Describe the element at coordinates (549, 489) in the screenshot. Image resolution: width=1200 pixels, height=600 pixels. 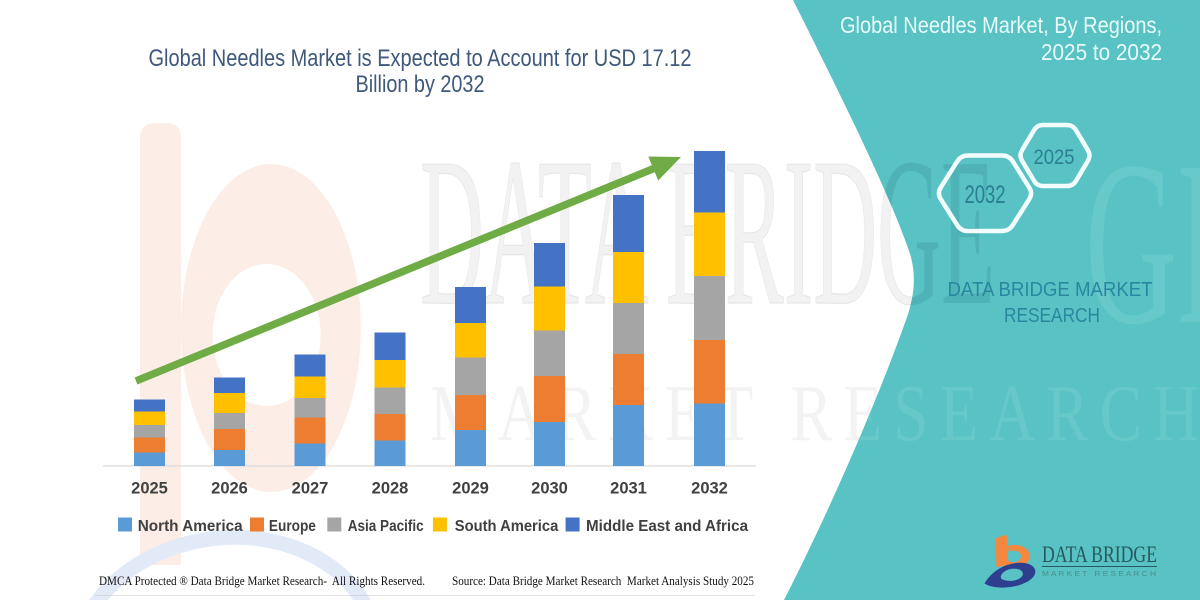
I see `svg-text: 2030` at that location.